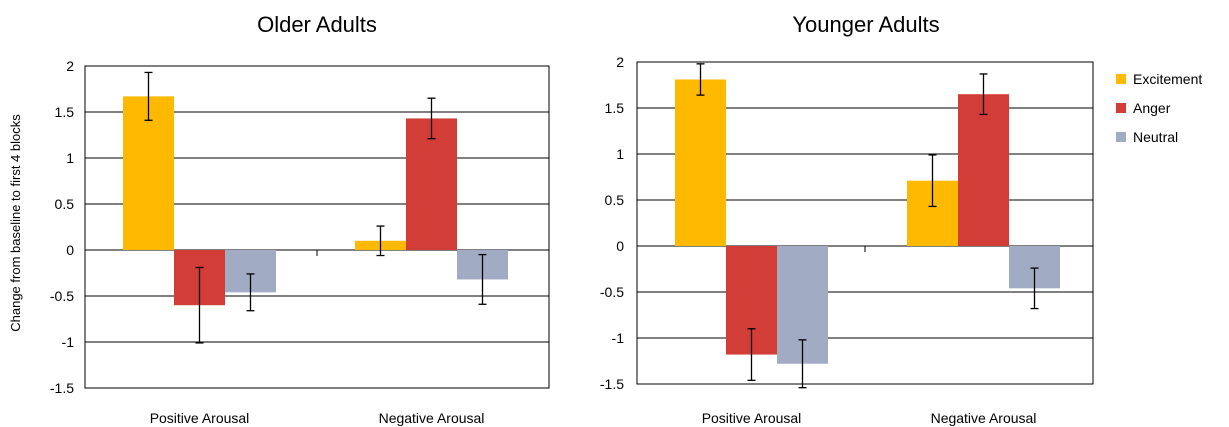  What do you see at coordinates (1152, 108) in the screenshot?
I see `legend-label: Anger` at bounding box center [1152, 108].